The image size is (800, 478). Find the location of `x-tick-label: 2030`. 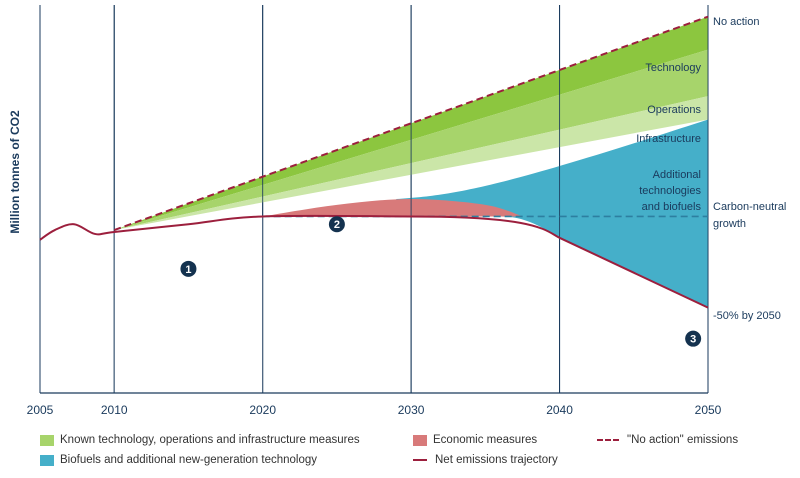

x-tick-label: 2030 is located at coordinates (411, 410).